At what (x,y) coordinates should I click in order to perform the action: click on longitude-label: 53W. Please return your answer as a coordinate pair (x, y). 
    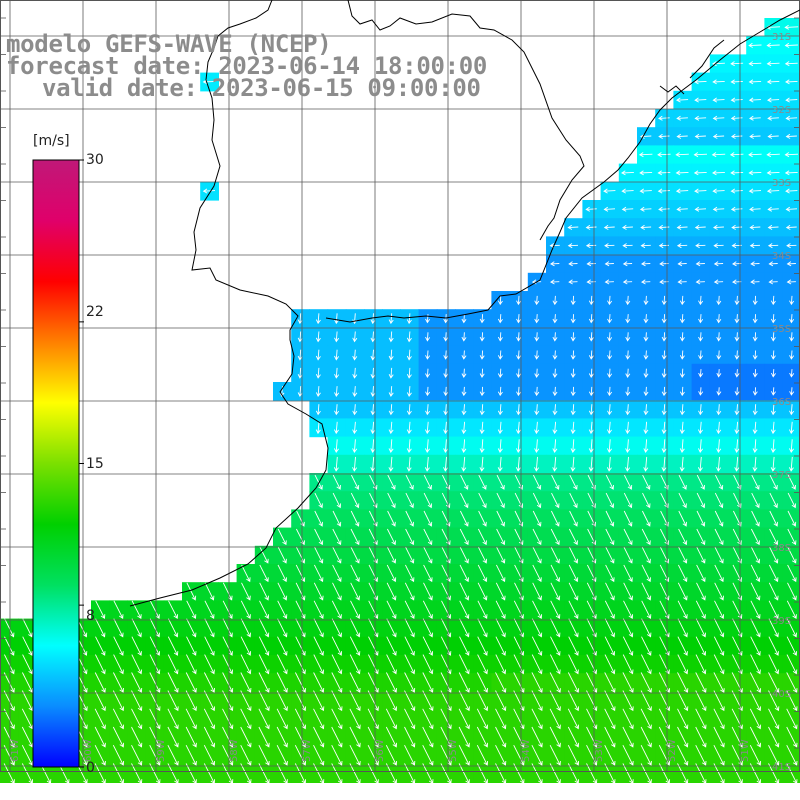
    Looking at the image, I should click on (599, 750).